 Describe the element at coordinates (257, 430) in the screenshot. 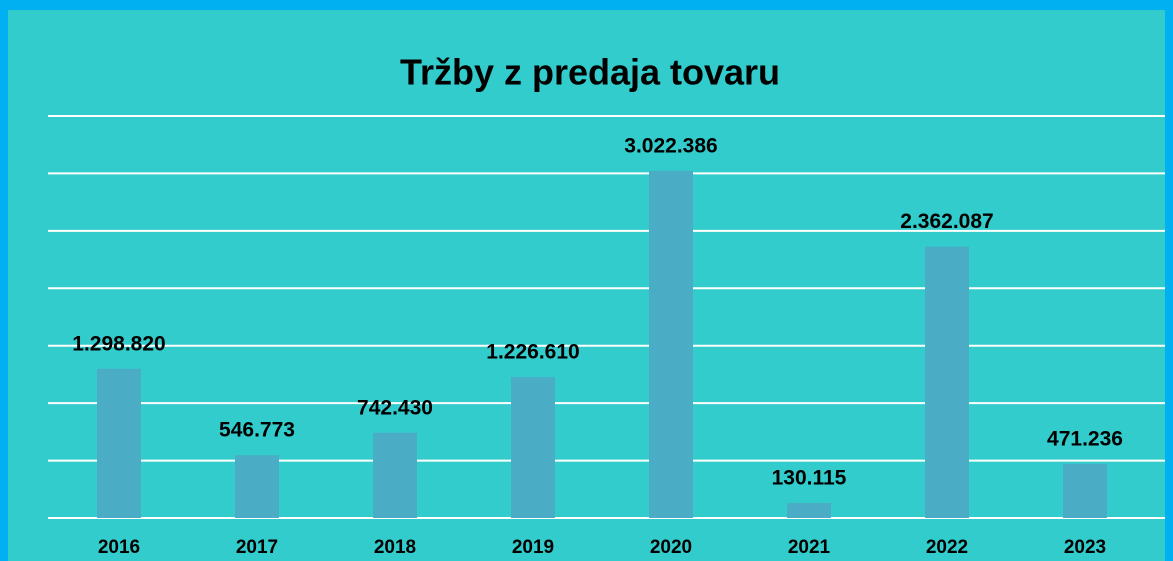

I see `data-label: 546.773` at that location.